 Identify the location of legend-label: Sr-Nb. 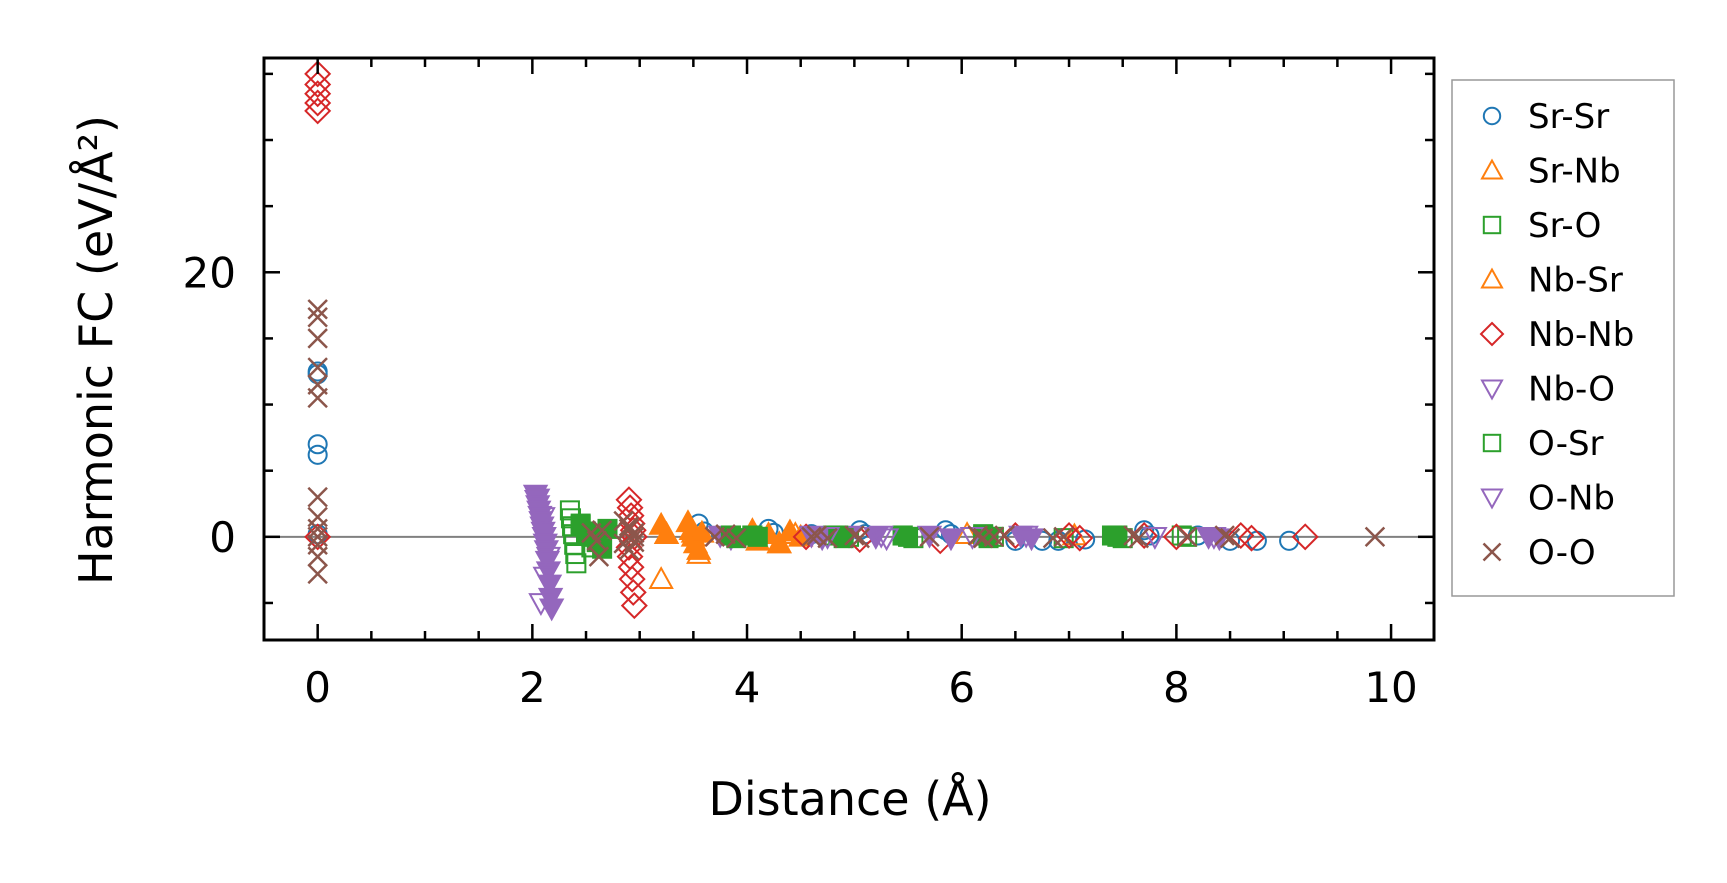
(1574, 172).